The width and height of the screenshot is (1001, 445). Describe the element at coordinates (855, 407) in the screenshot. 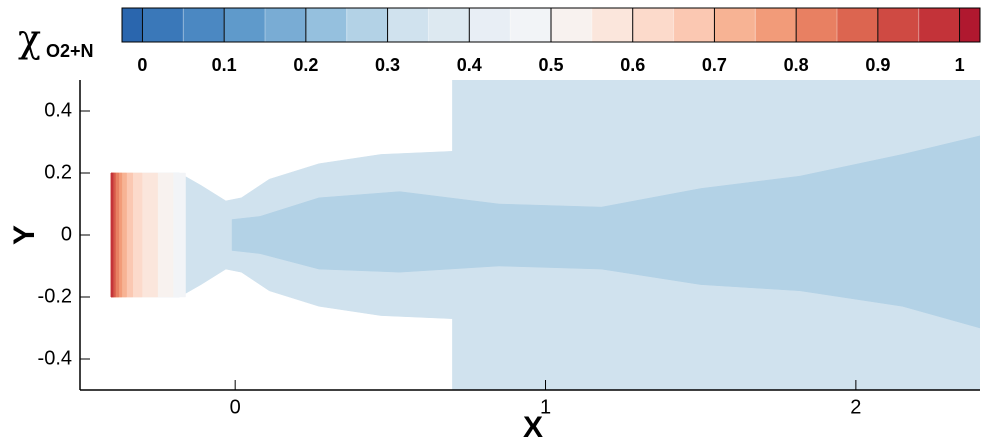

I see `x-tick-label: 2` at that location.